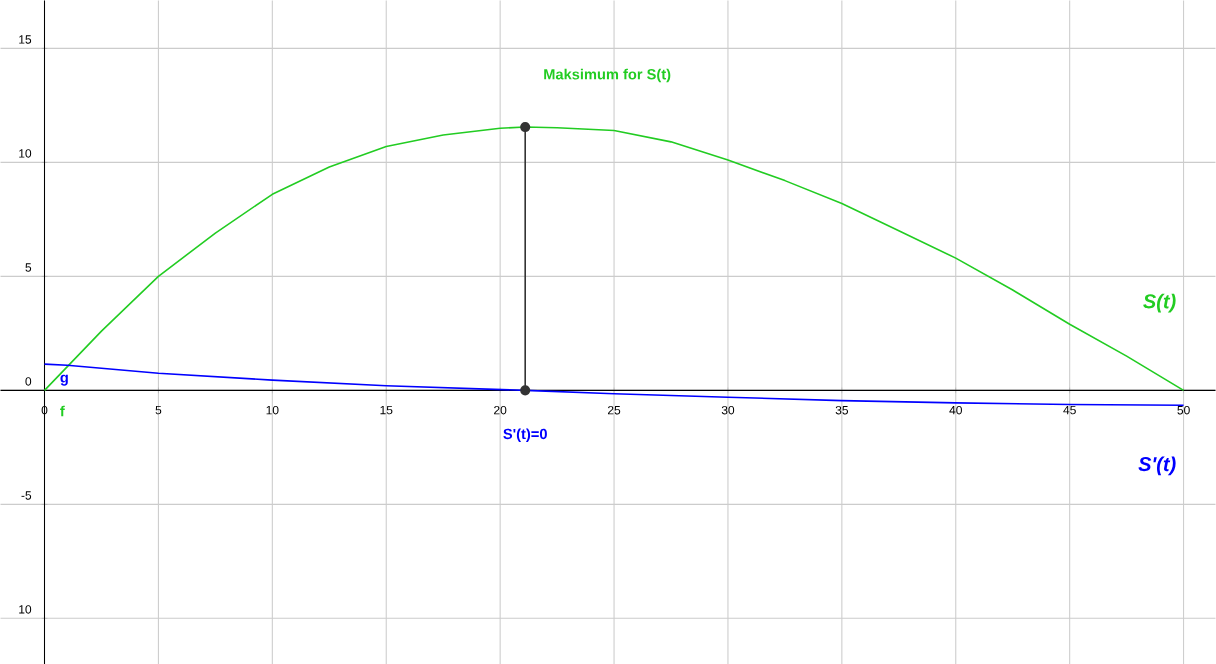 This screenshot has width=1216, height=664. Describe the element at coordinates (272, 410) in the screenshot. I see `x-tick-label: 10` at that location.